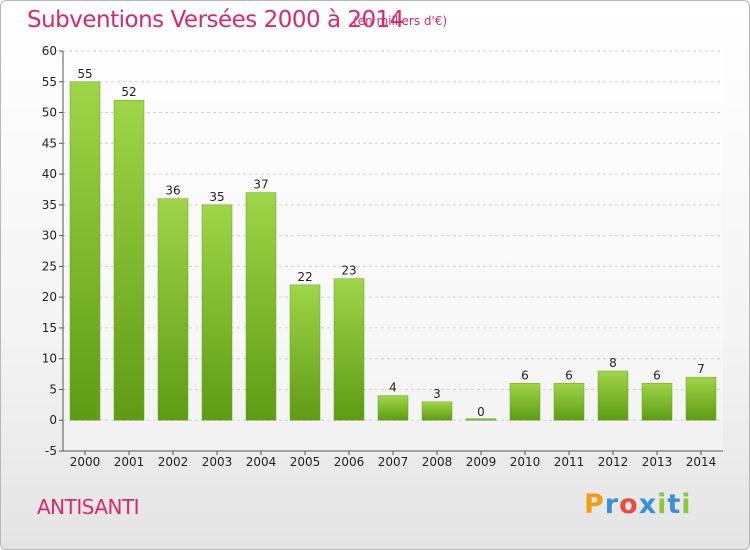 The width and height of the screenshot is (750, 550). What do you see at coordinates (481, 462) in the screenshot?
I see `x-tick-label-2009: 2009` at bounding box center [481, 462].